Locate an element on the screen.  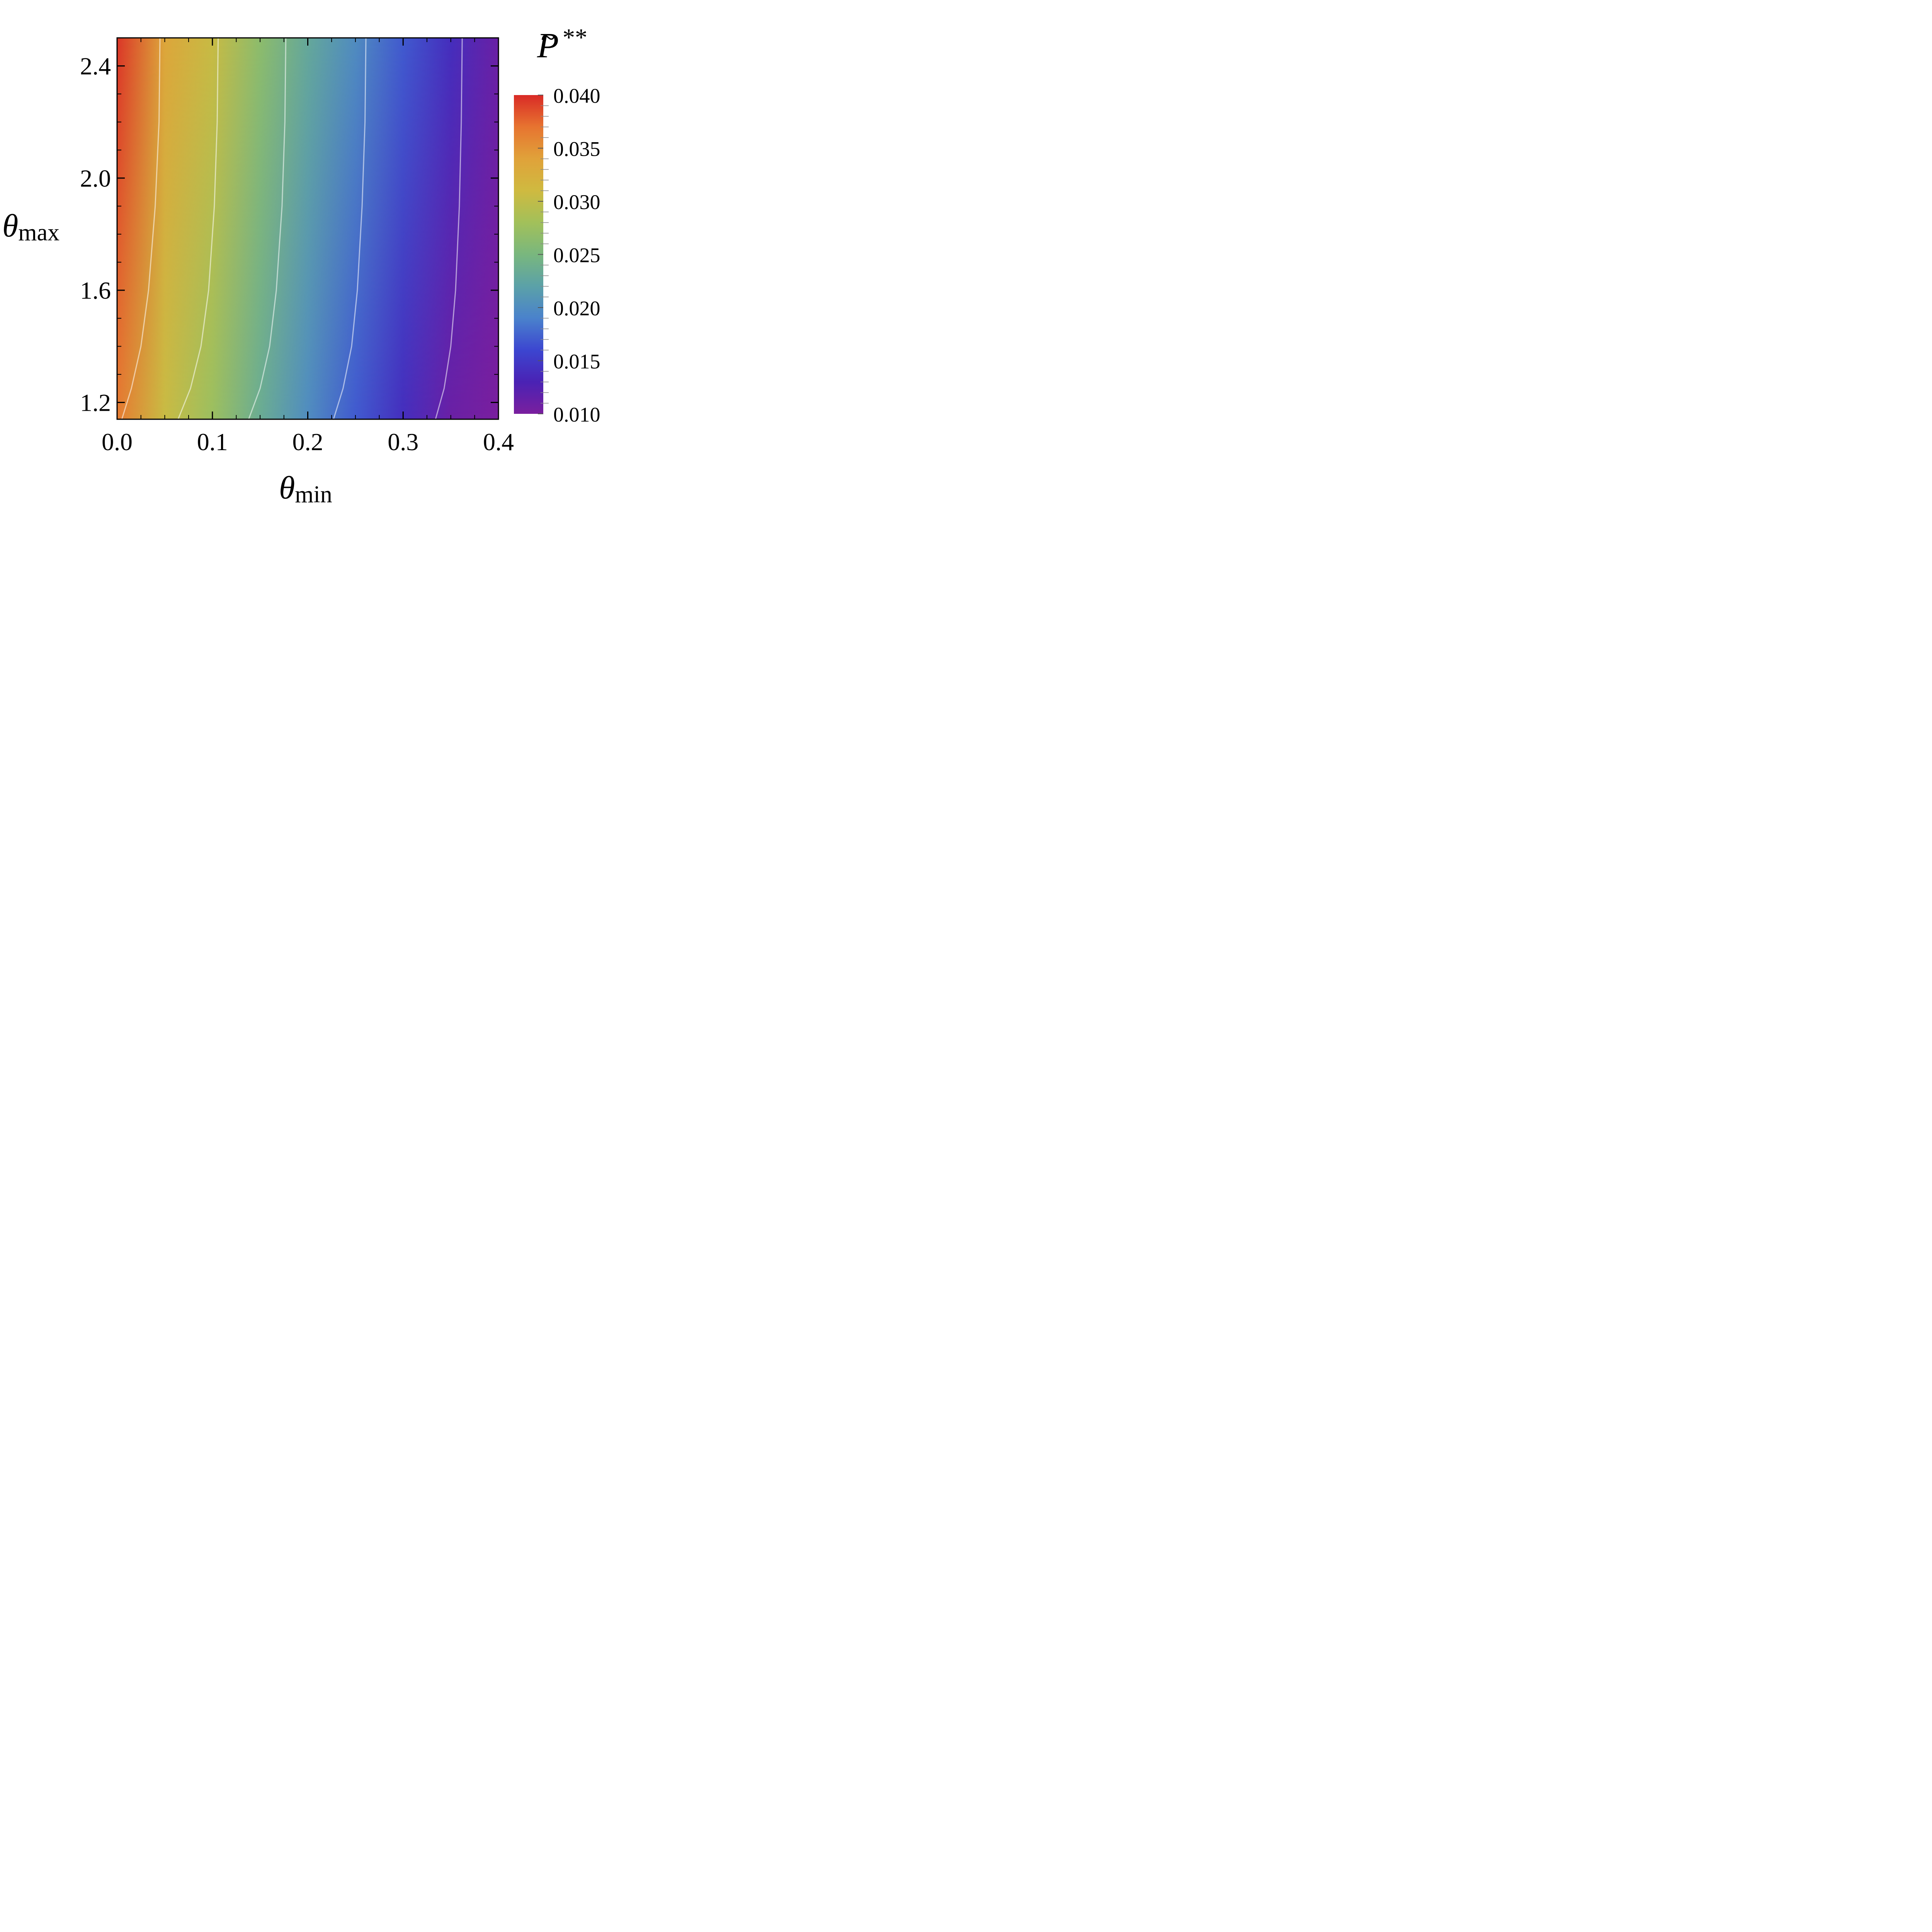
y-tick-label: 1.2 is located at coordinates (95, 403).